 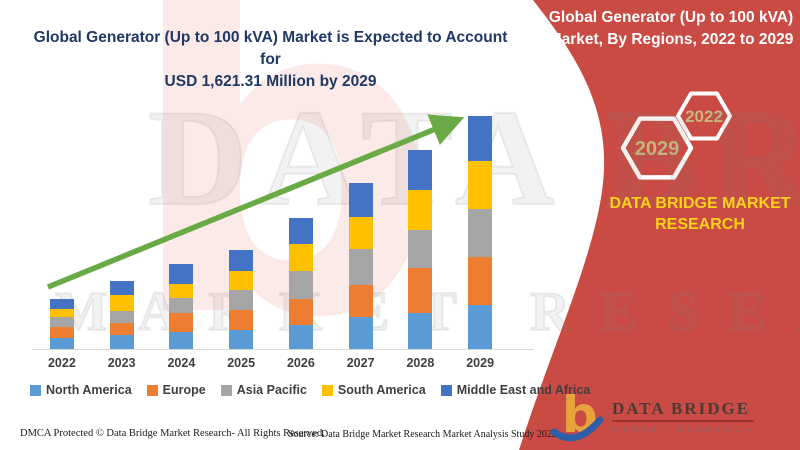 I want to click on bar-segment-europe-2029, so click(x=480, y=280).